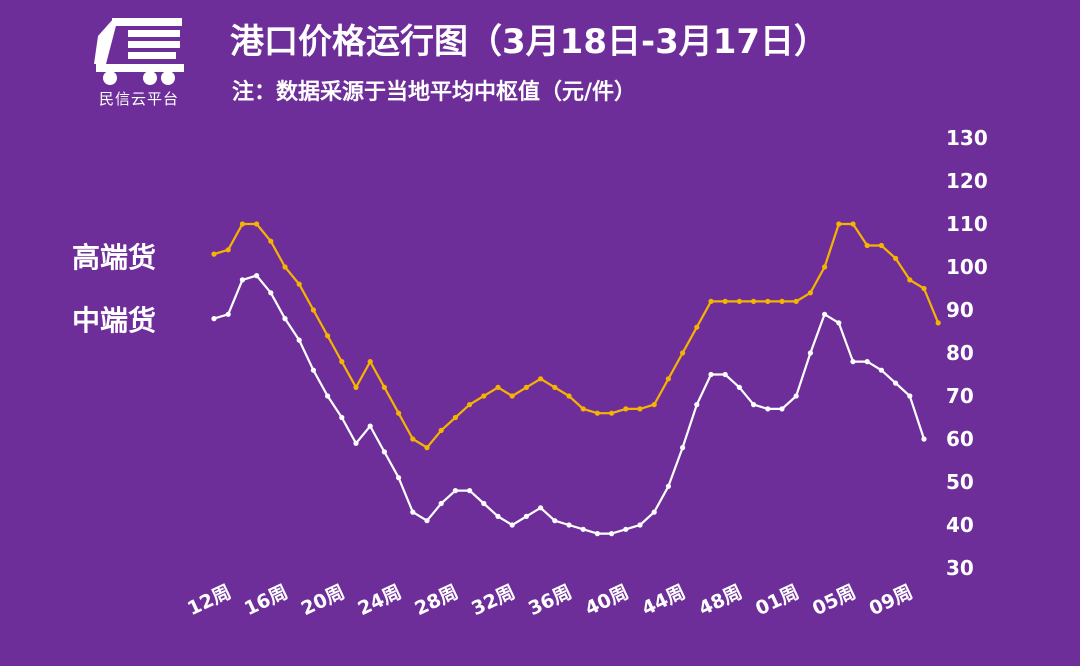  Describe the element at coordinates (967, 267) in the screenshot. I see `y-tick-label: 100` at that location.